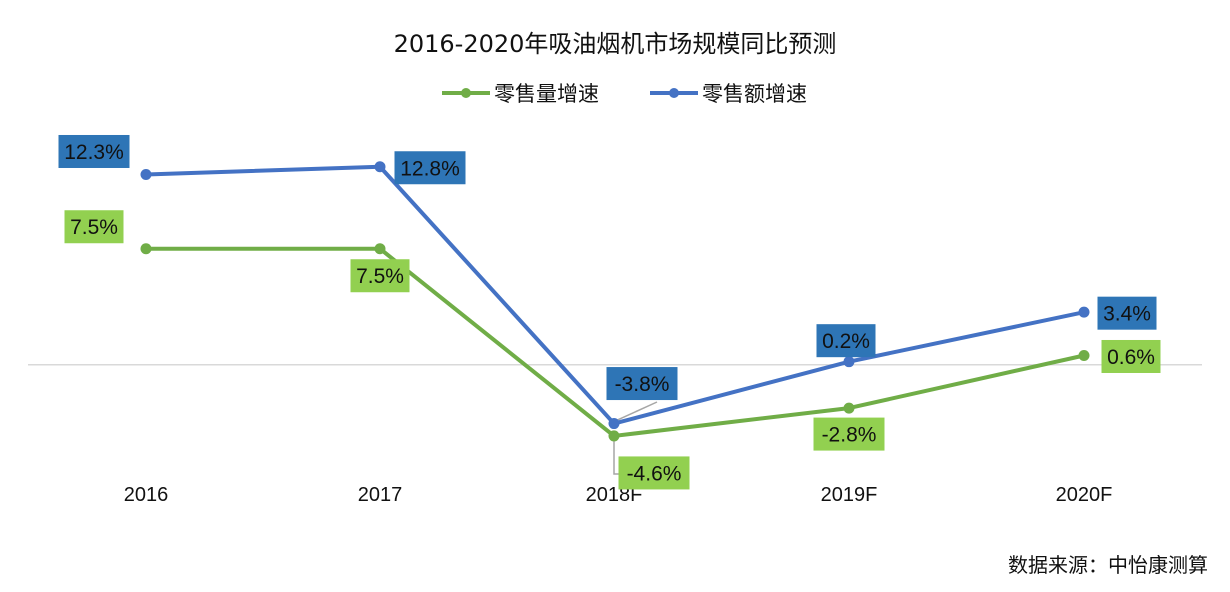 This screenshot has width=1230, height=592. I want to click on x-tick-label-2020f: 2020F, so click(1084, 495).